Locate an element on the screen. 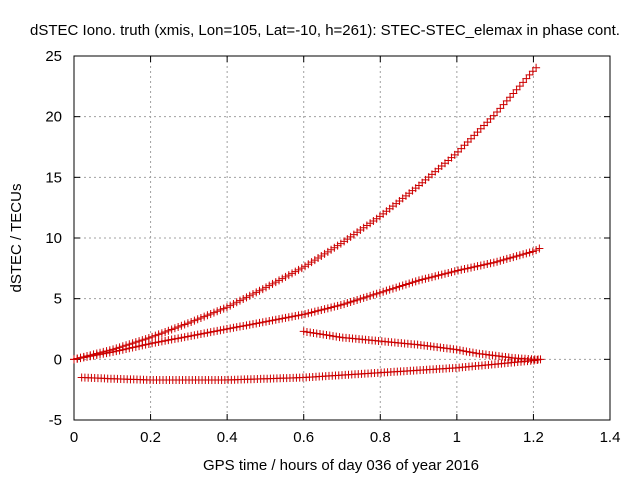 The width and height of the screenshot is (640, 480). y-tick-label: 10 is located at coordinates (53, 238).